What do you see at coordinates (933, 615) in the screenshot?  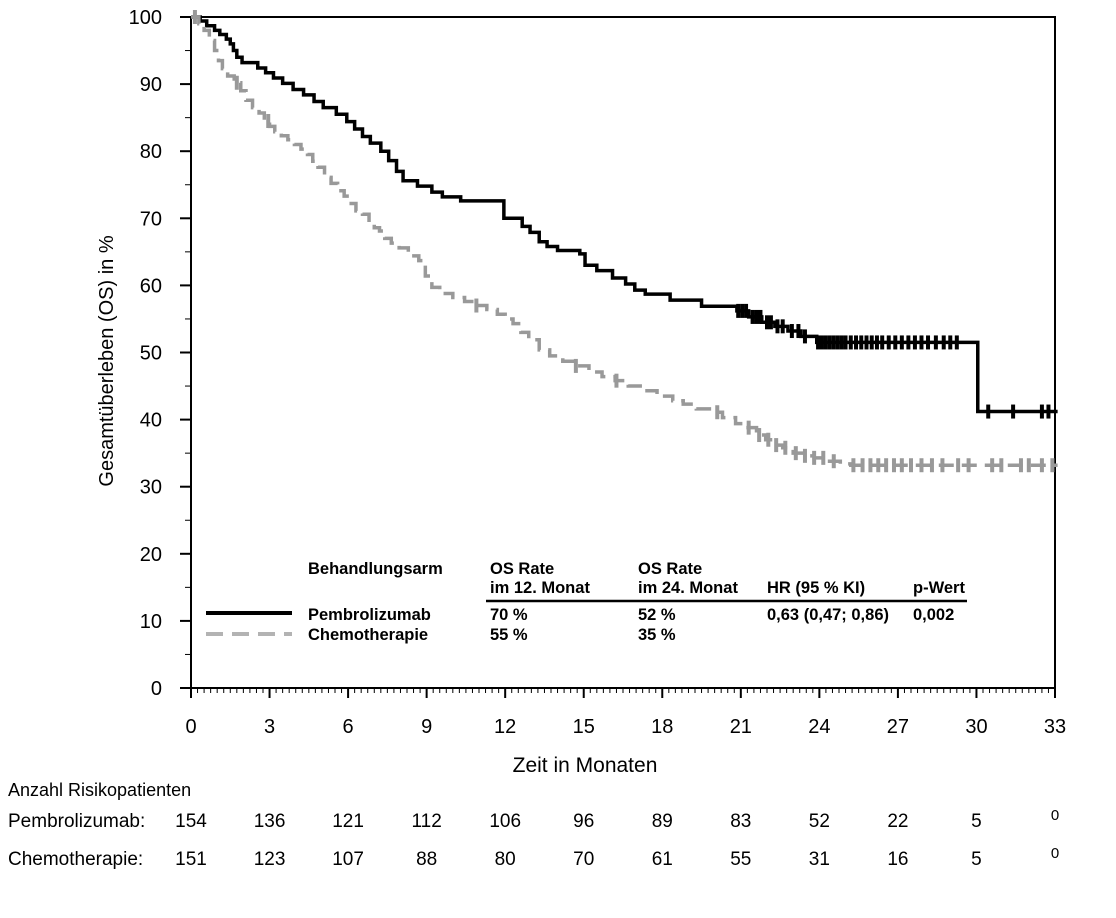 I see `legend-row-pembrolizumab-p: 0,002` at bounding box center [933, 615].